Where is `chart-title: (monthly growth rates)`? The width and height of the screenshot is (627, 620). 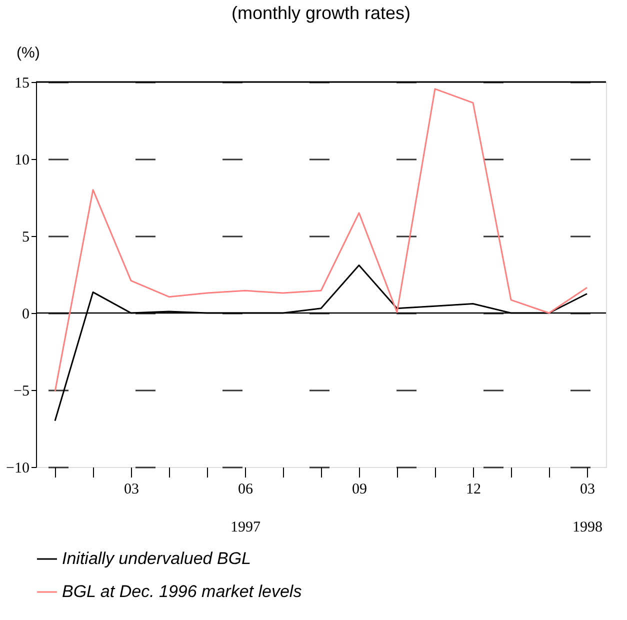 chart-title: (monthly growth rates) is located at coordinates (321, 13).